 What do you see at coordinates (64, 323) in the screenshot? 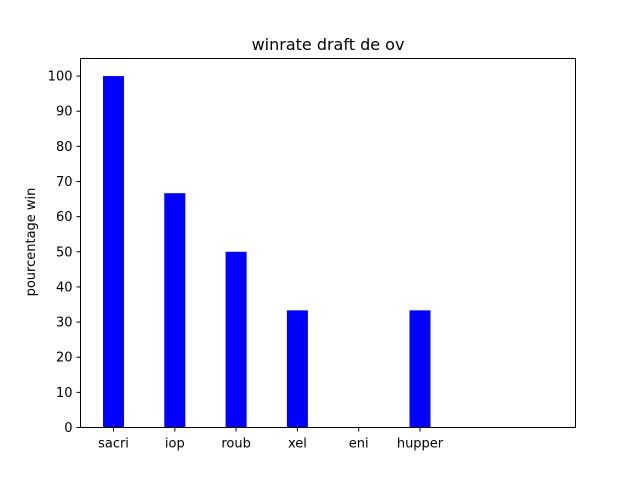
I see `y-tick-label: 30` at bounding box center [64, 323].